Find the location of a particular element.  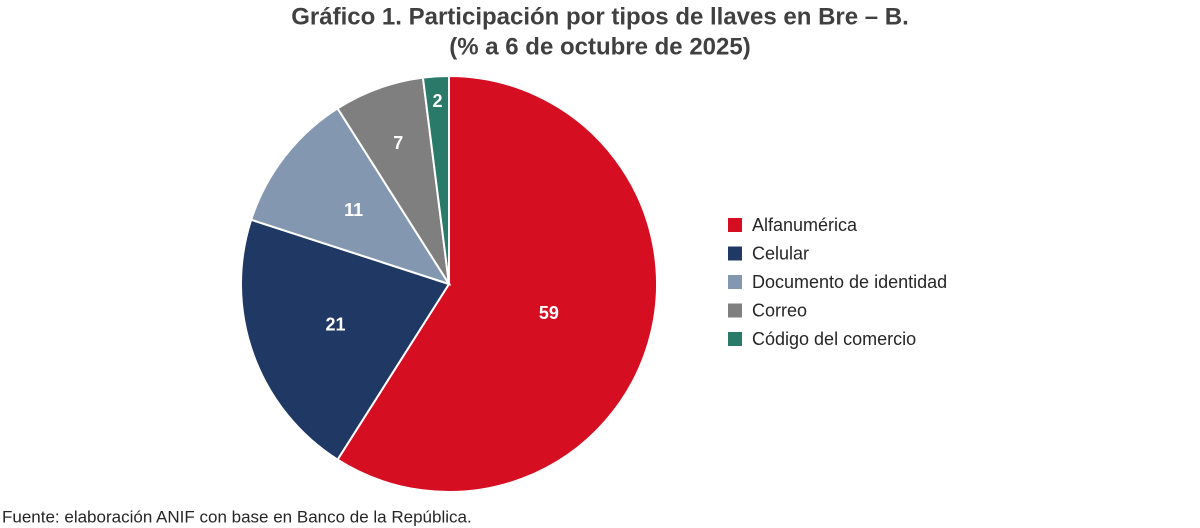

data-label: 59 is located at coordinates (549, 313).